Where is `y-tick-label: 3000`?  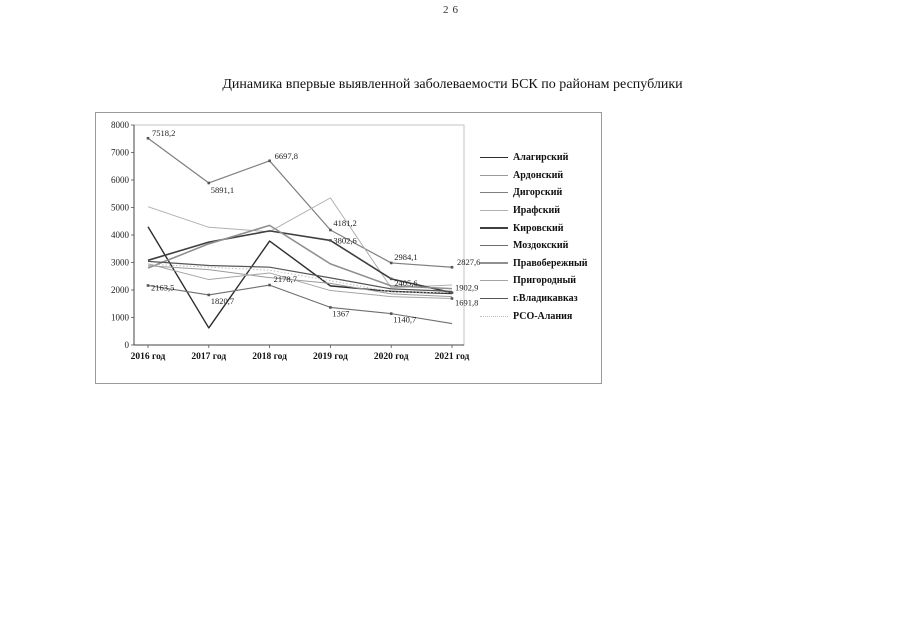 y-tick-label: 3000 is located at coordinates (120, 263).